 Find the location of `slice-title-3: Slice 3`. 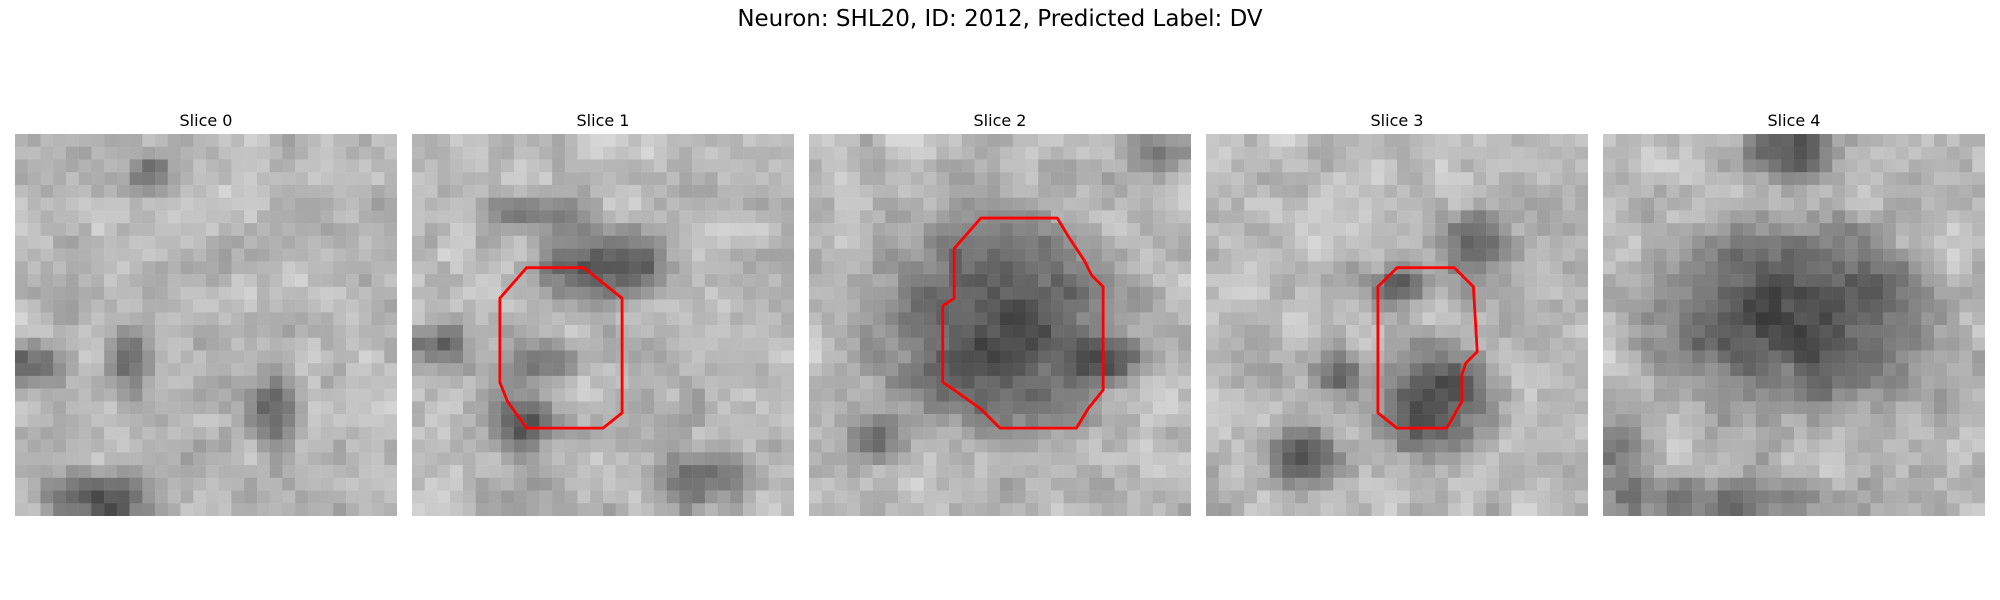

slice-title-3: Slice 3 is located at coordinates (1397, 120).